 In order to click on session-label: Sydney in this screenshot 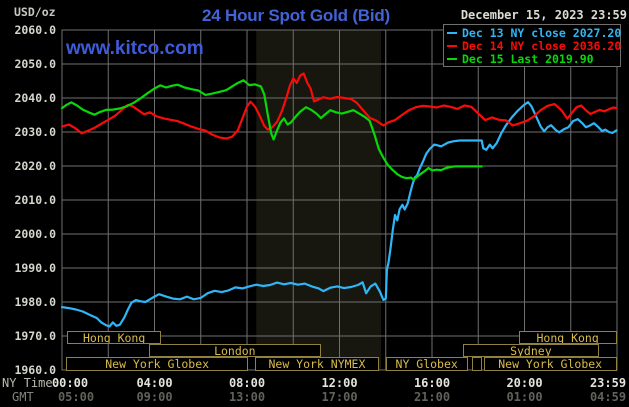, I will do `click(531, 350)`.